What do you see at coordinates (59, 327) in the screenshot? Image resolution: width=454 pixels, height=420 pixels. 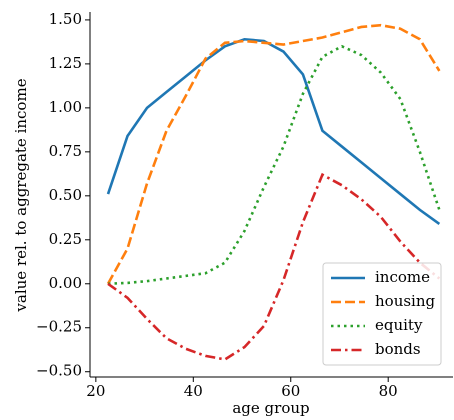 I see `y-tick-label: −0.25` at bounding box center [59, 327].